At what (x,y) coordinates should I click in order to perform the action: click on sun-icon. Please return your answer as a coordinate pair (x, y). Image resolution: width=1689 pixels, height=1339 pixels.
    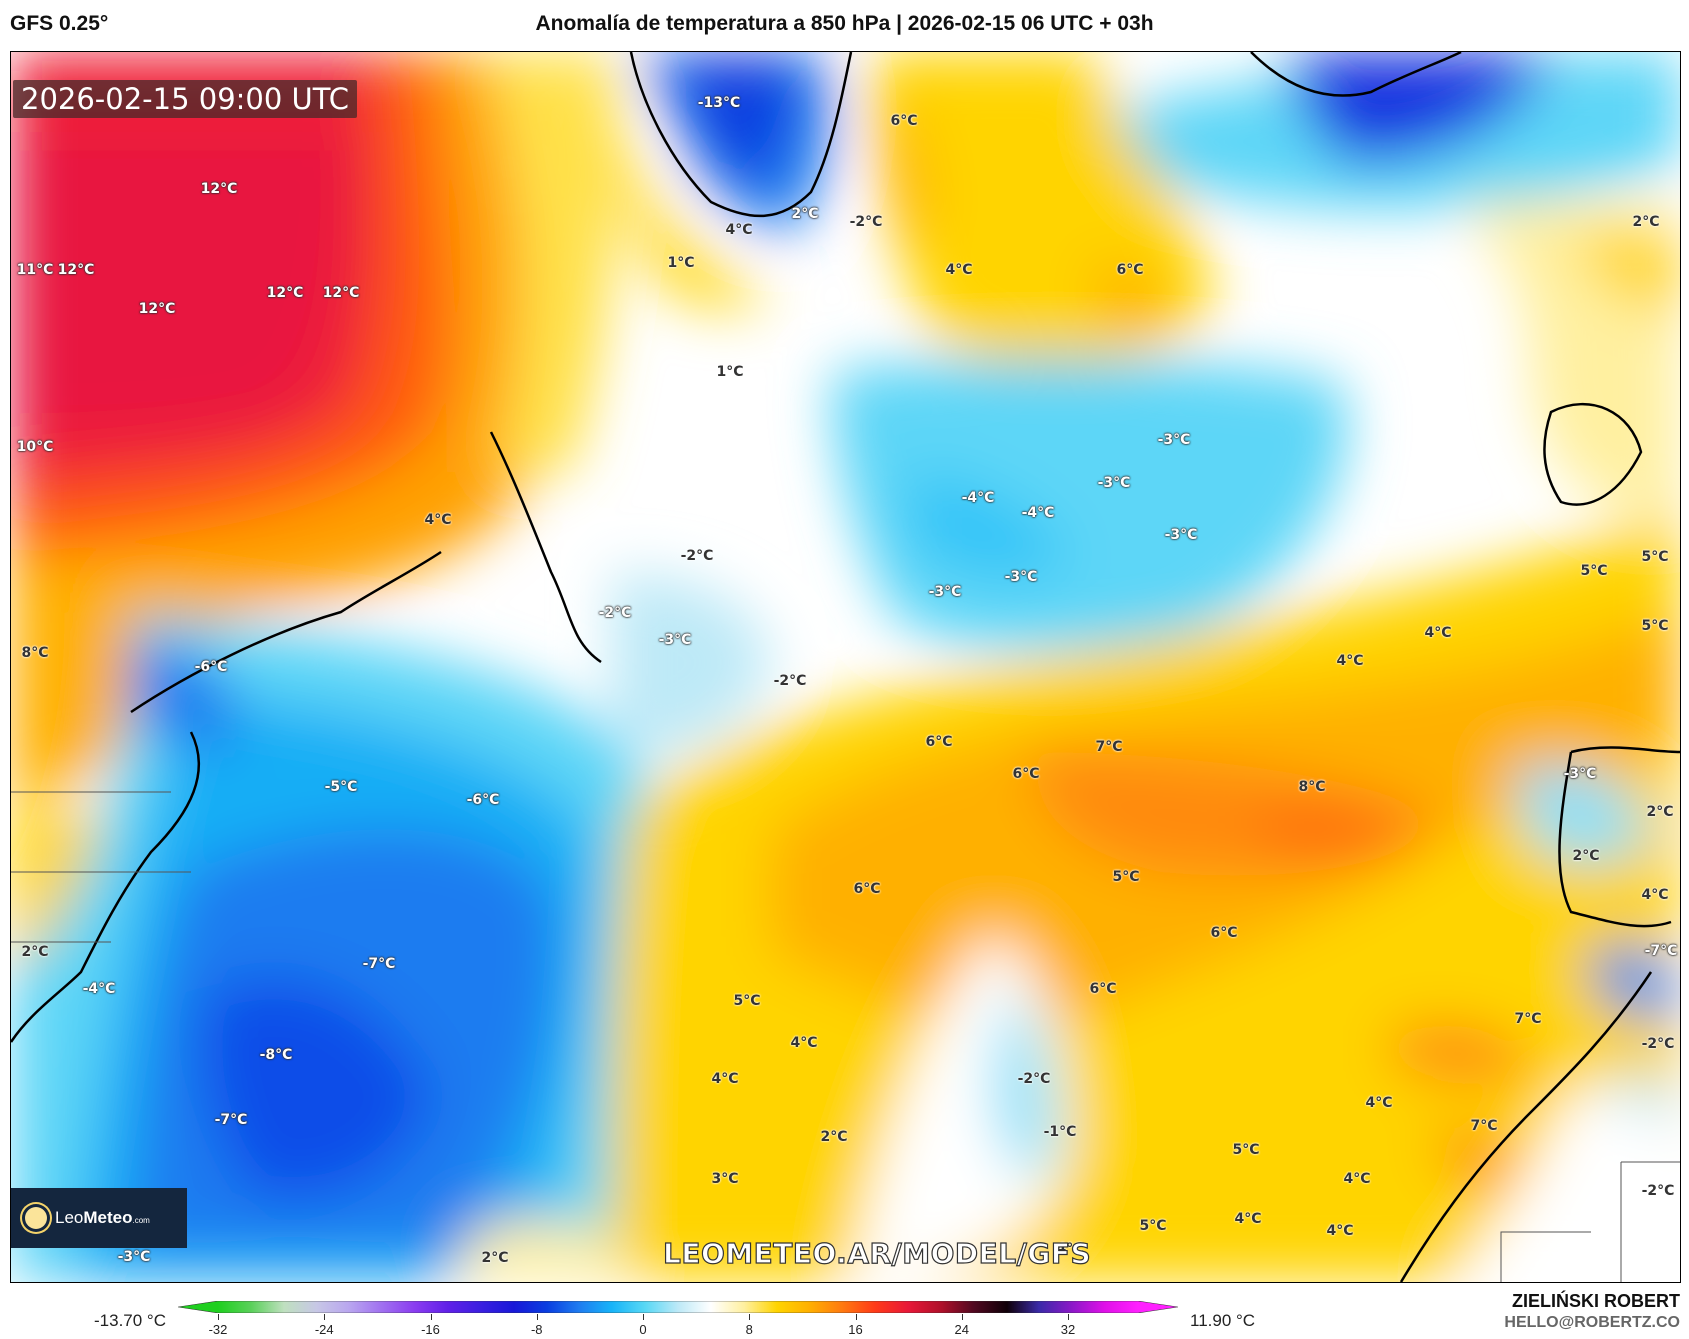
    Looking at the image, I should click on (36, 1218).